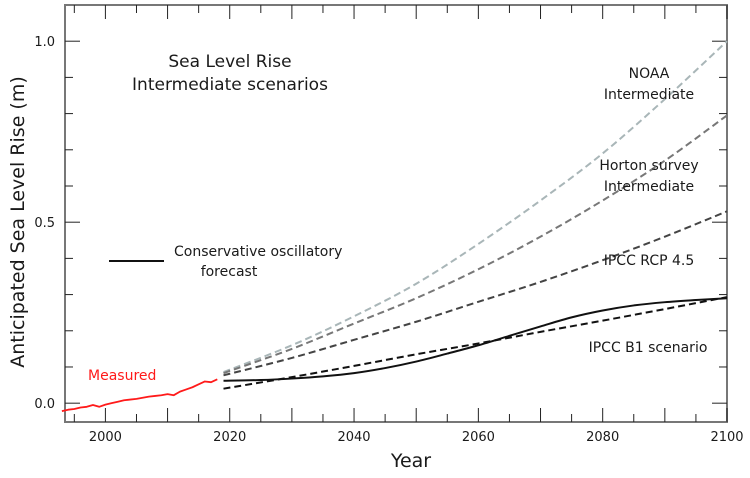  What do you see at coordinates (410, 461) in the screenshot?
I see `x-axis-title: Year` at bounding box center [410, 461].